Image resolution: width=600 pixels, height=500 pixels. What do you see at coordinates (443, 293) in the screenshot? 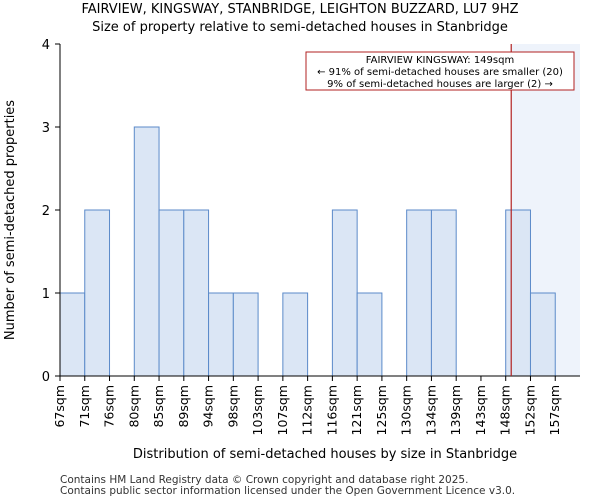
I see `bar-134sqm` at bounding box center [443, 293].